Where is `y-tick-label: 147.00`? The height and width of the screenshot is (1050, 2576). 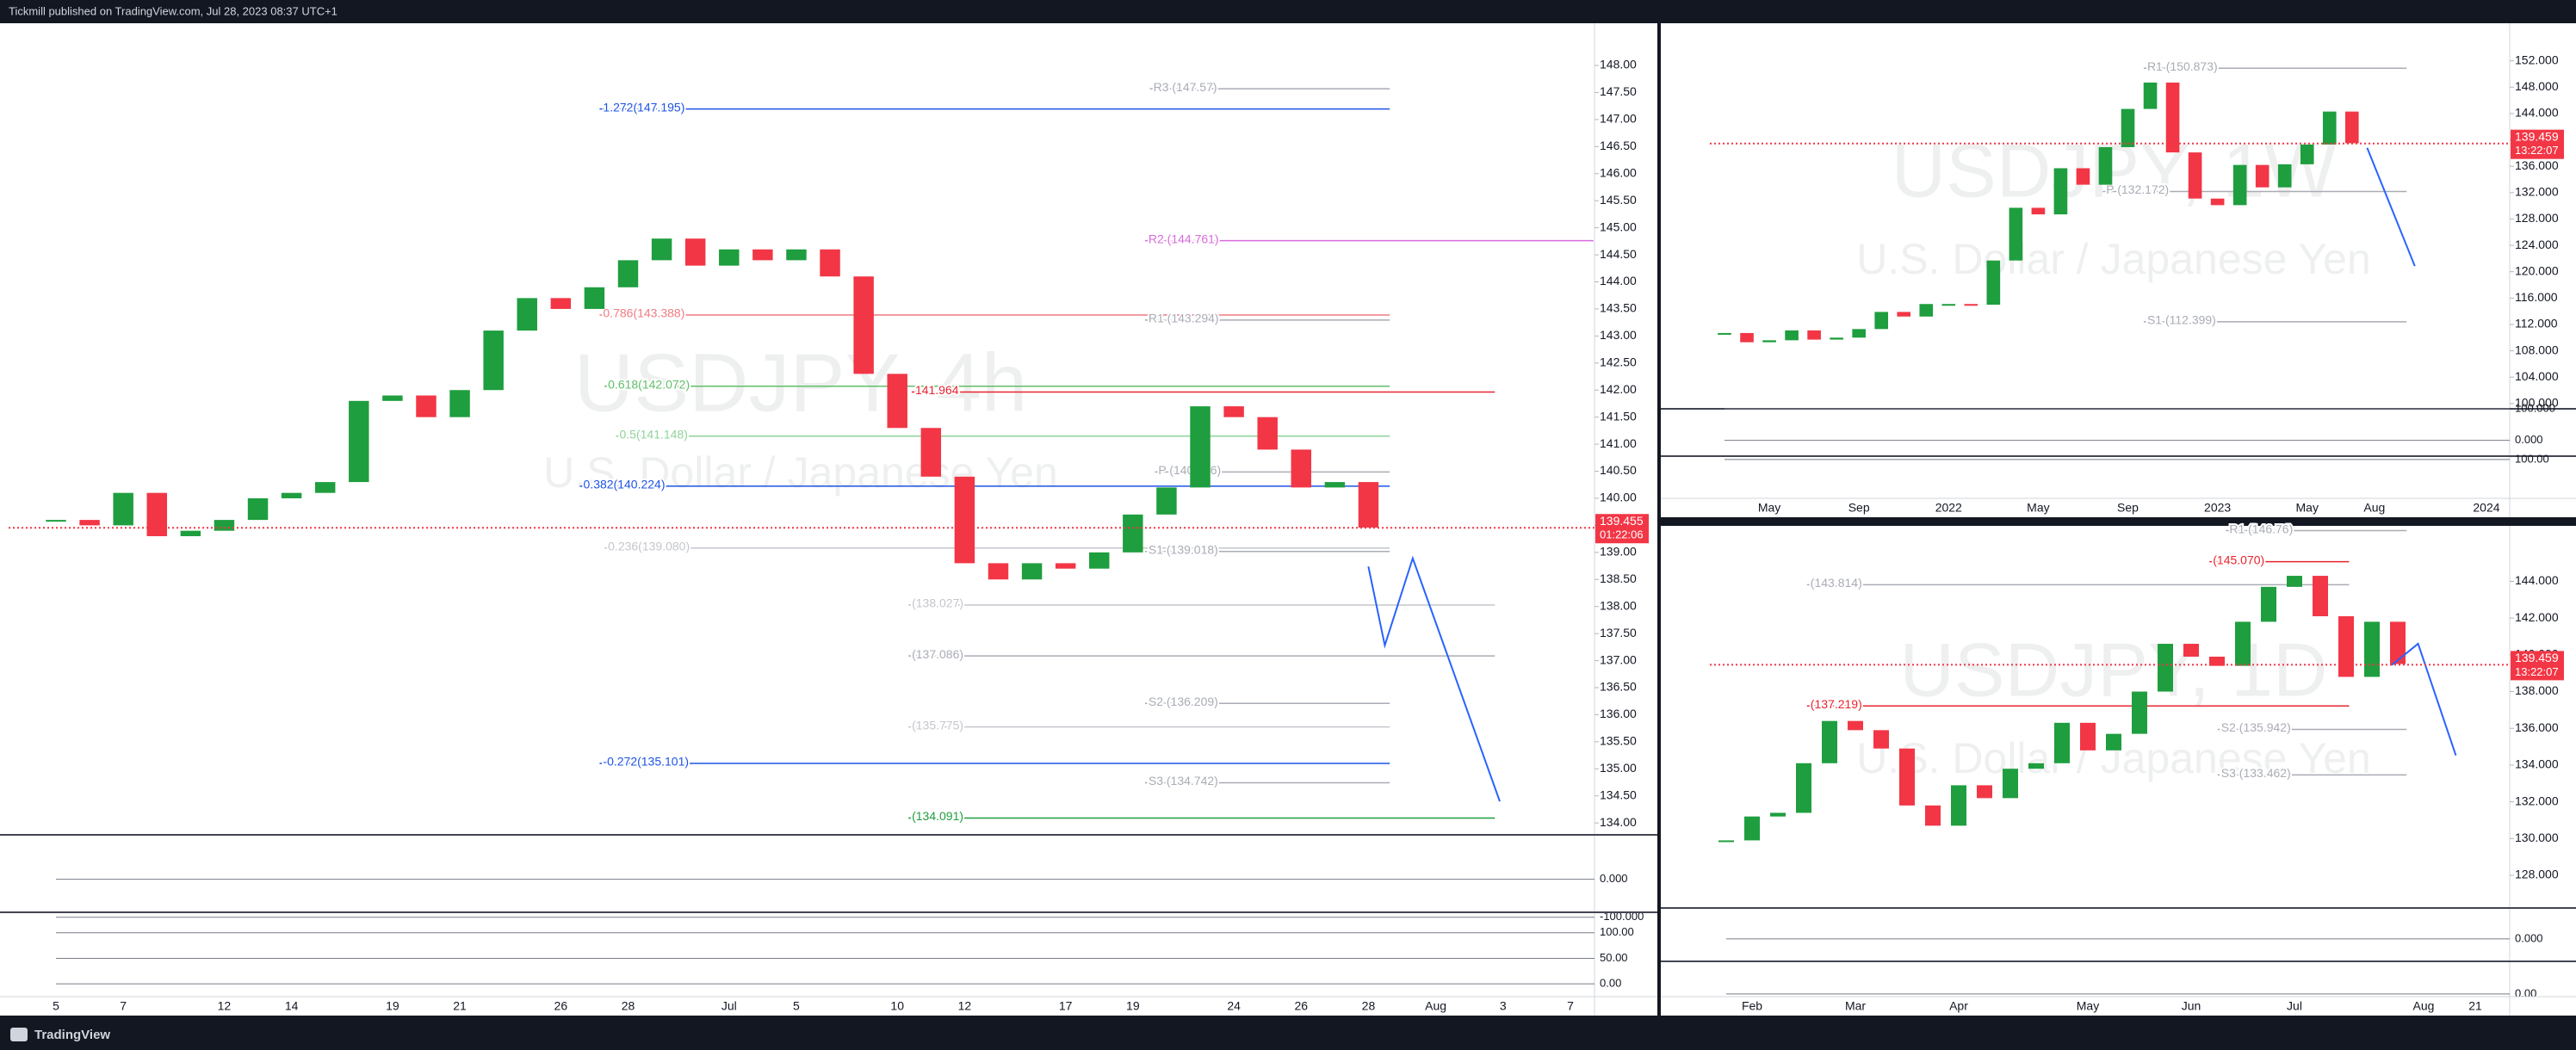 y-tick-label: 147.00 is located at coordinates (1618, 119).